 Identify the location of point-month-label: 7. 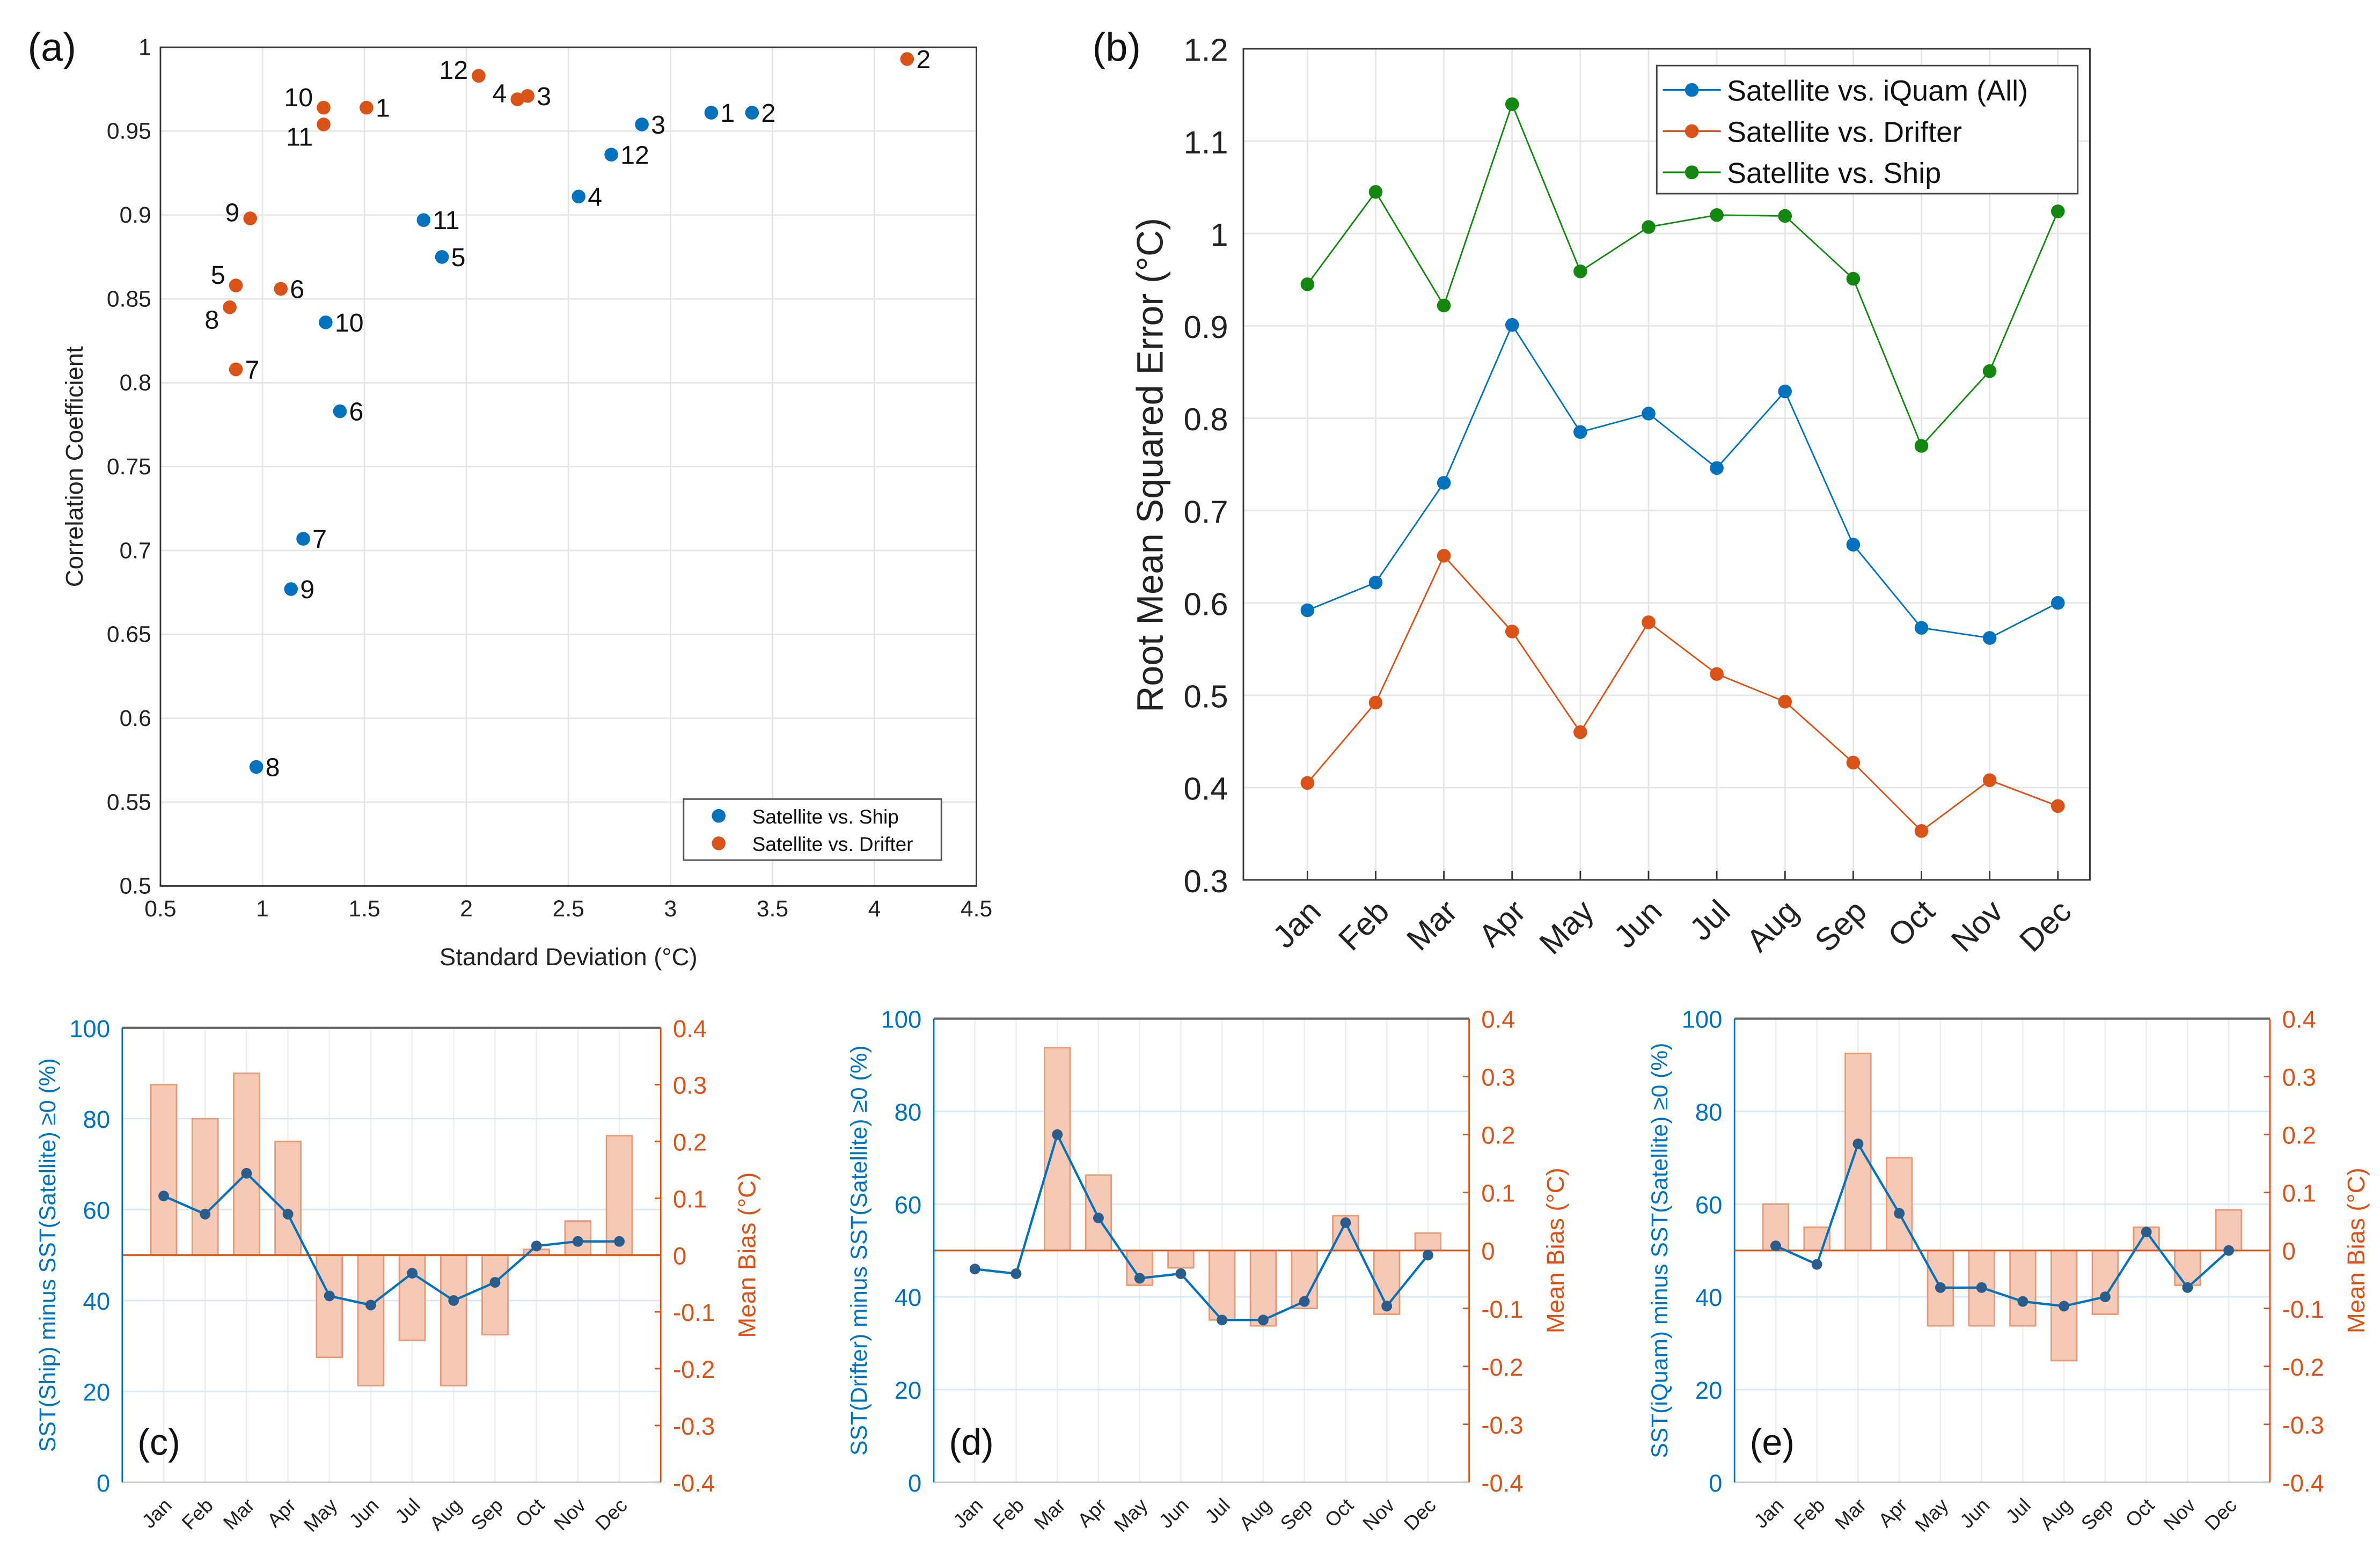
(253, 369).